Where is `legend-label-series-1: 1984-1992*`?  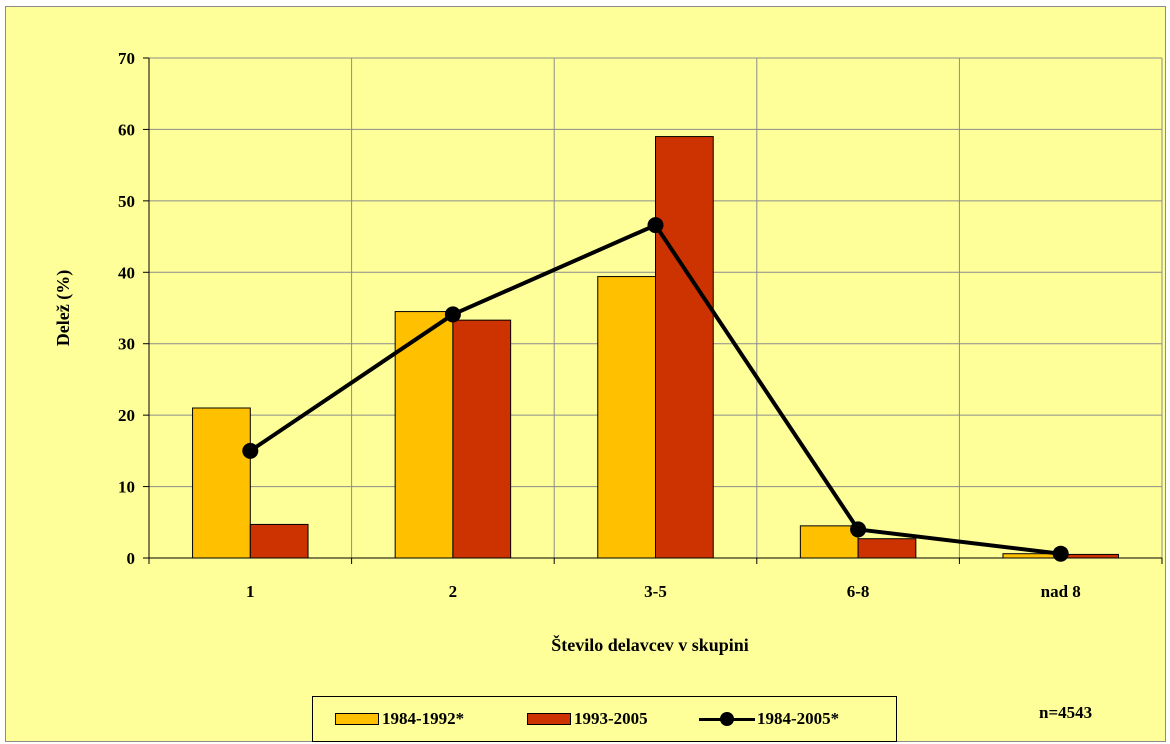 legend-label-series-1: 1984-1992* is located at coordinates (423, 718).